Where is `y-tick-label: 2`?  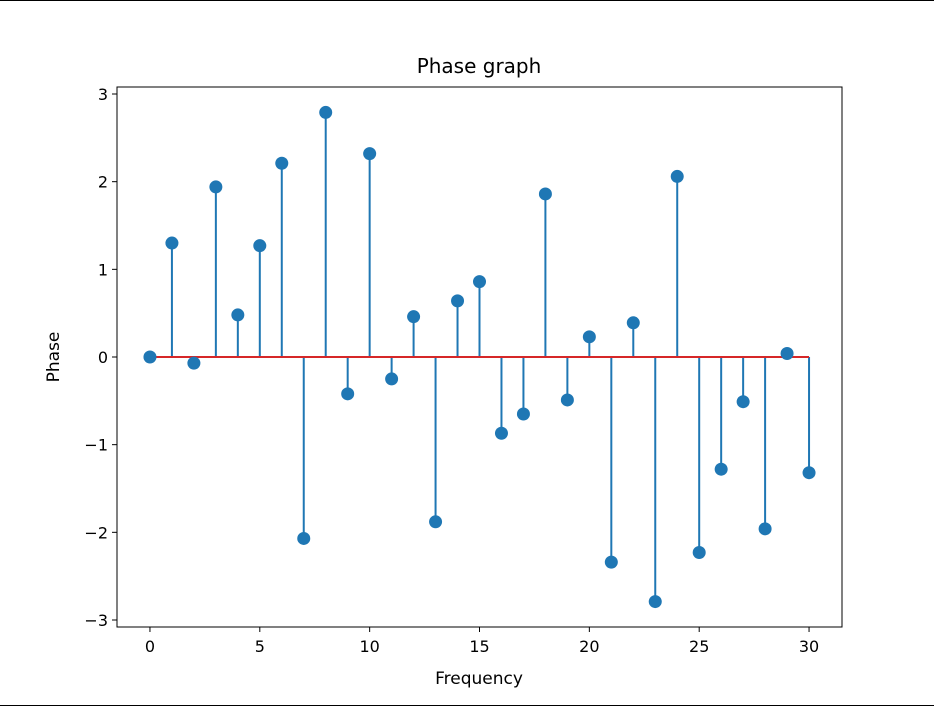
y-tick-label: 2 is located at coordinates (103, 182).